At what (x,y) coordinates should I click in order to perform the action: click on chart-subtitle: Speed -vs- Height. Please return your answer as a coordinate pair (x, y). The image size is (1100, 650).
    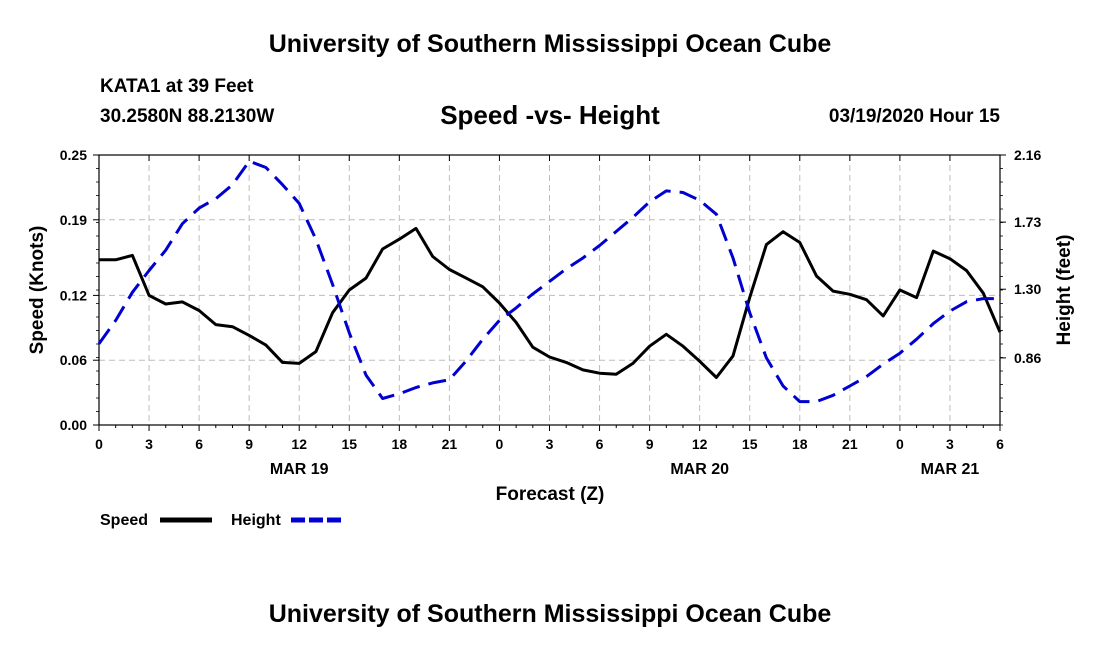
    Looking at the image, I should click on (550, 115).